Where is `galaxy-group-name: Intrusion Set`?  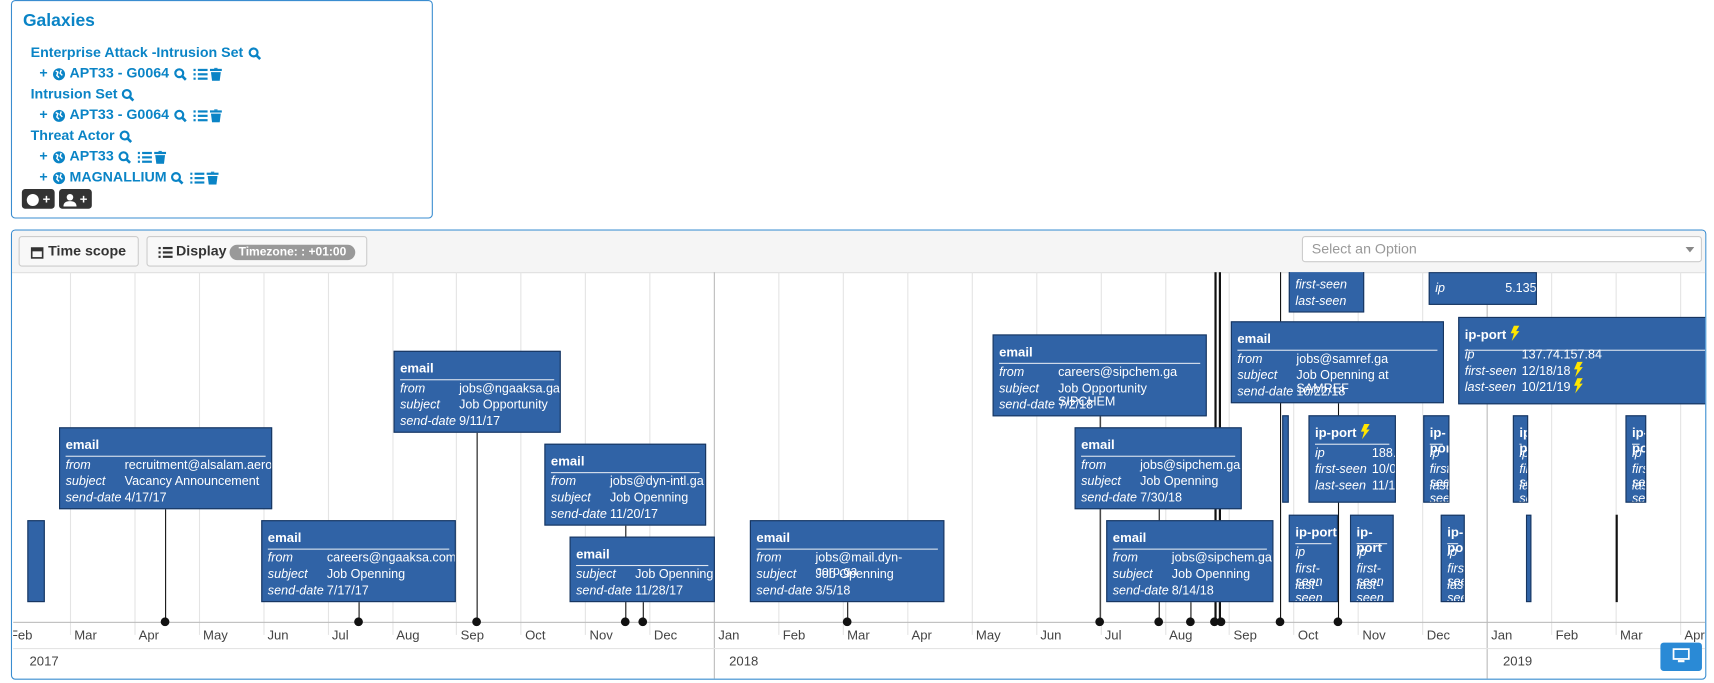
galaxy-group-name: Intrusion Set is located at coordinates (74, 93).